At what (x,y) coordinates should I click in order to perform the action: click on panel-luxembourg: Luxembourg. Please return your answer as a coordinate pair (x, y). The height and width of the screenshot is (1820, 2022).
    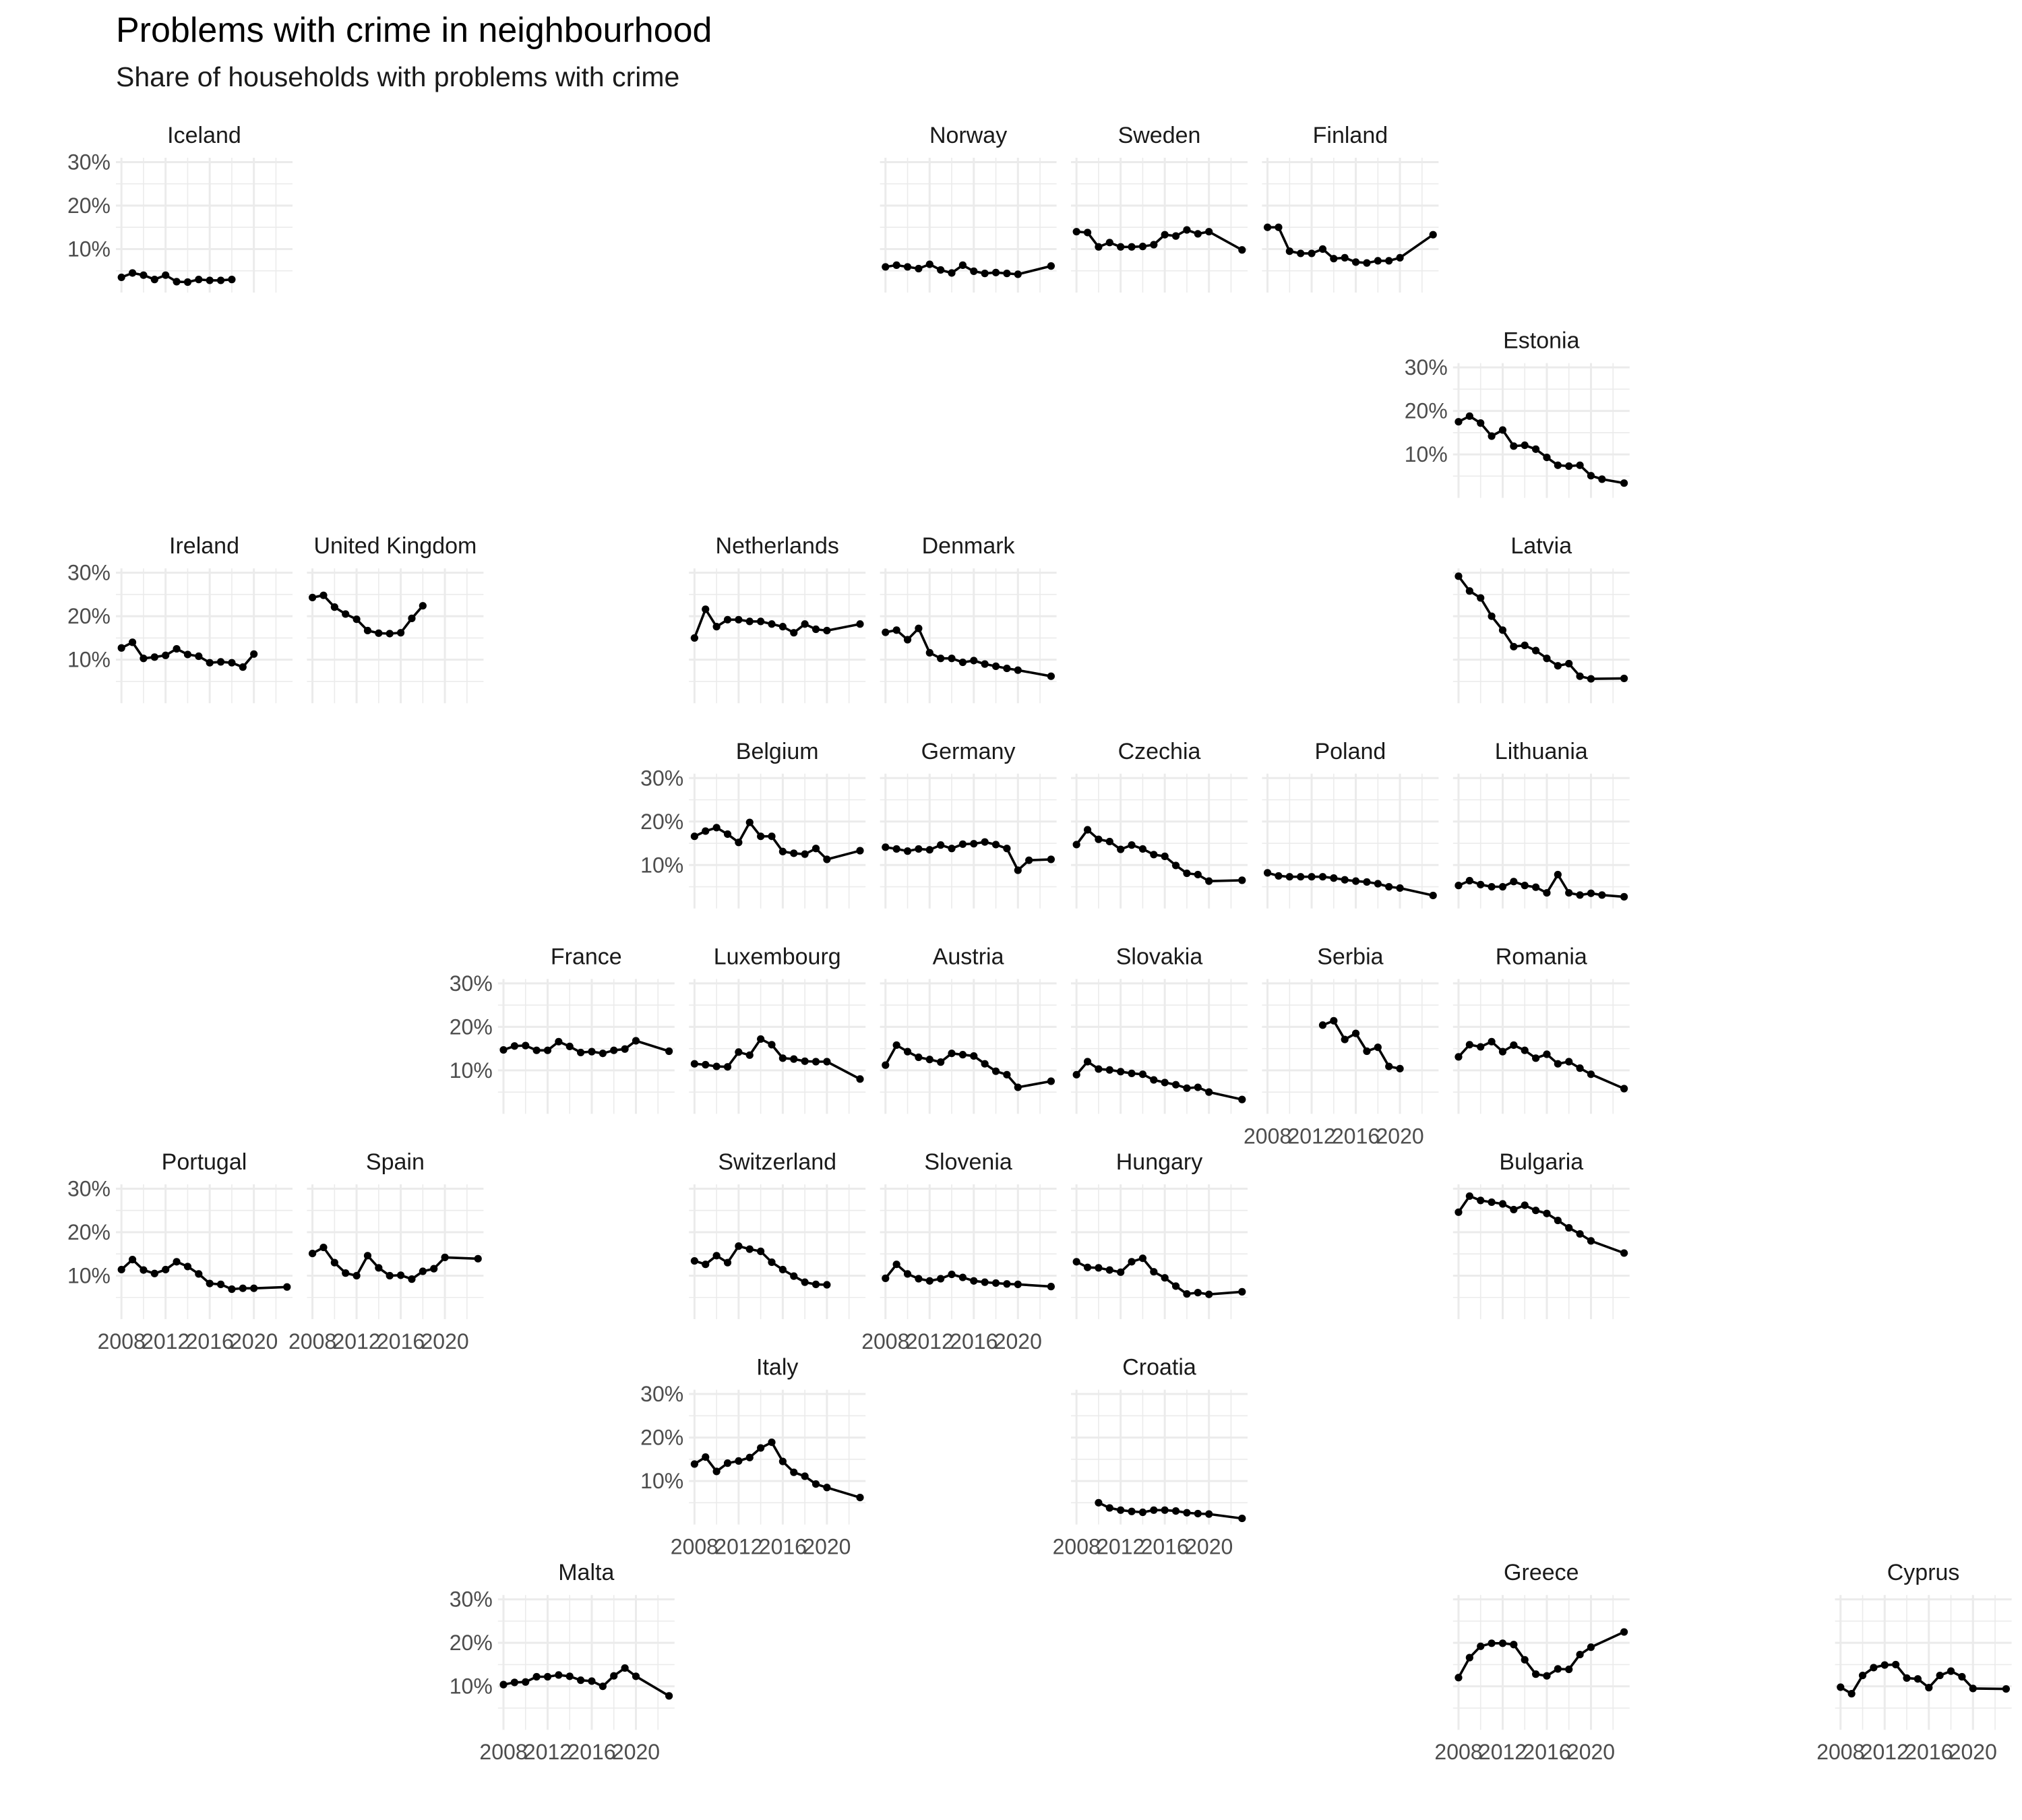
    Looking at the image, I should click on (777, 1029).